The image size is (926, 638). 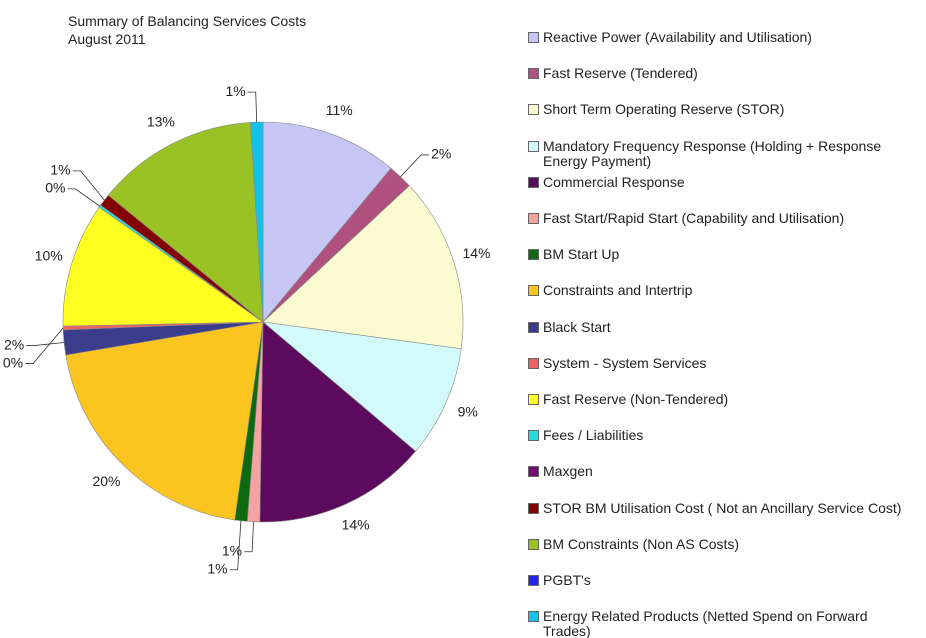 I want to click on legend-label: Maxgen, so click(x=568, y=471).